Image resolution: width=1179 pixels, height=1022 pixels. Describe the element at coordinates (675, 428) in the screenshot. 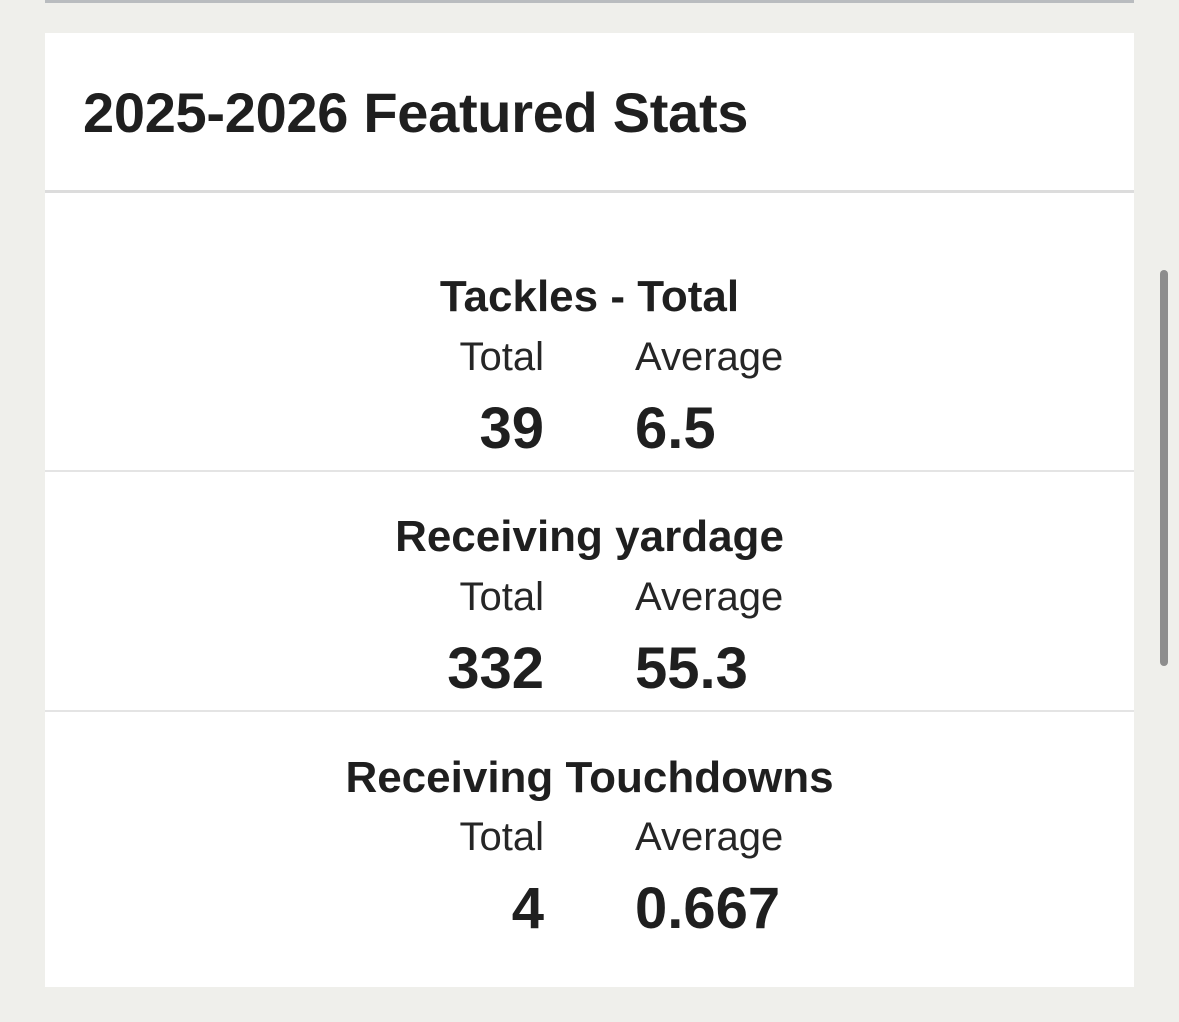

I see `average-value: 6.5` at that location.